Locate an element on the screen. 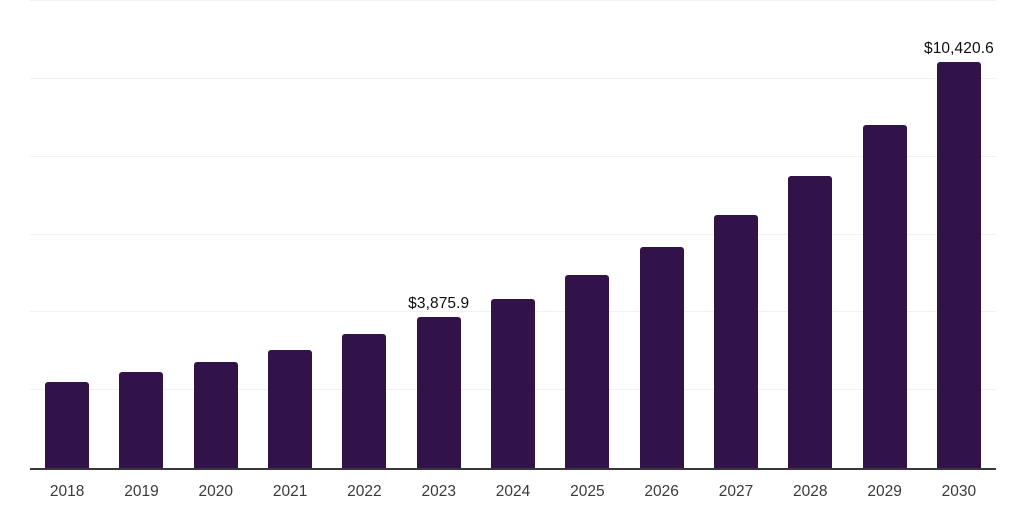 Image resolution: width=1024 pixels, height=512 pixels. bar-group-2022 is located at coordinates (364, 234).